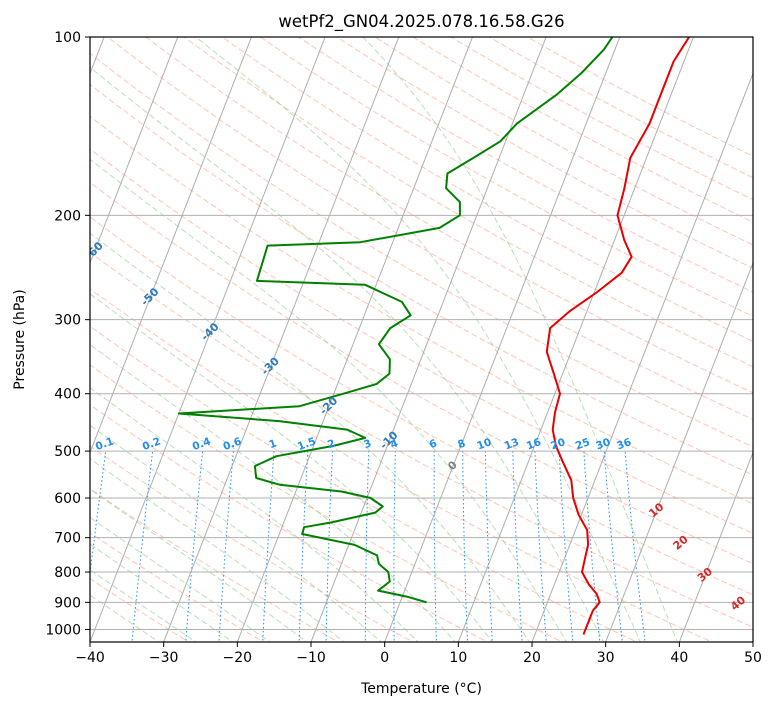  I want to click on mixing-ratio-label: 1, so click(272, 444).